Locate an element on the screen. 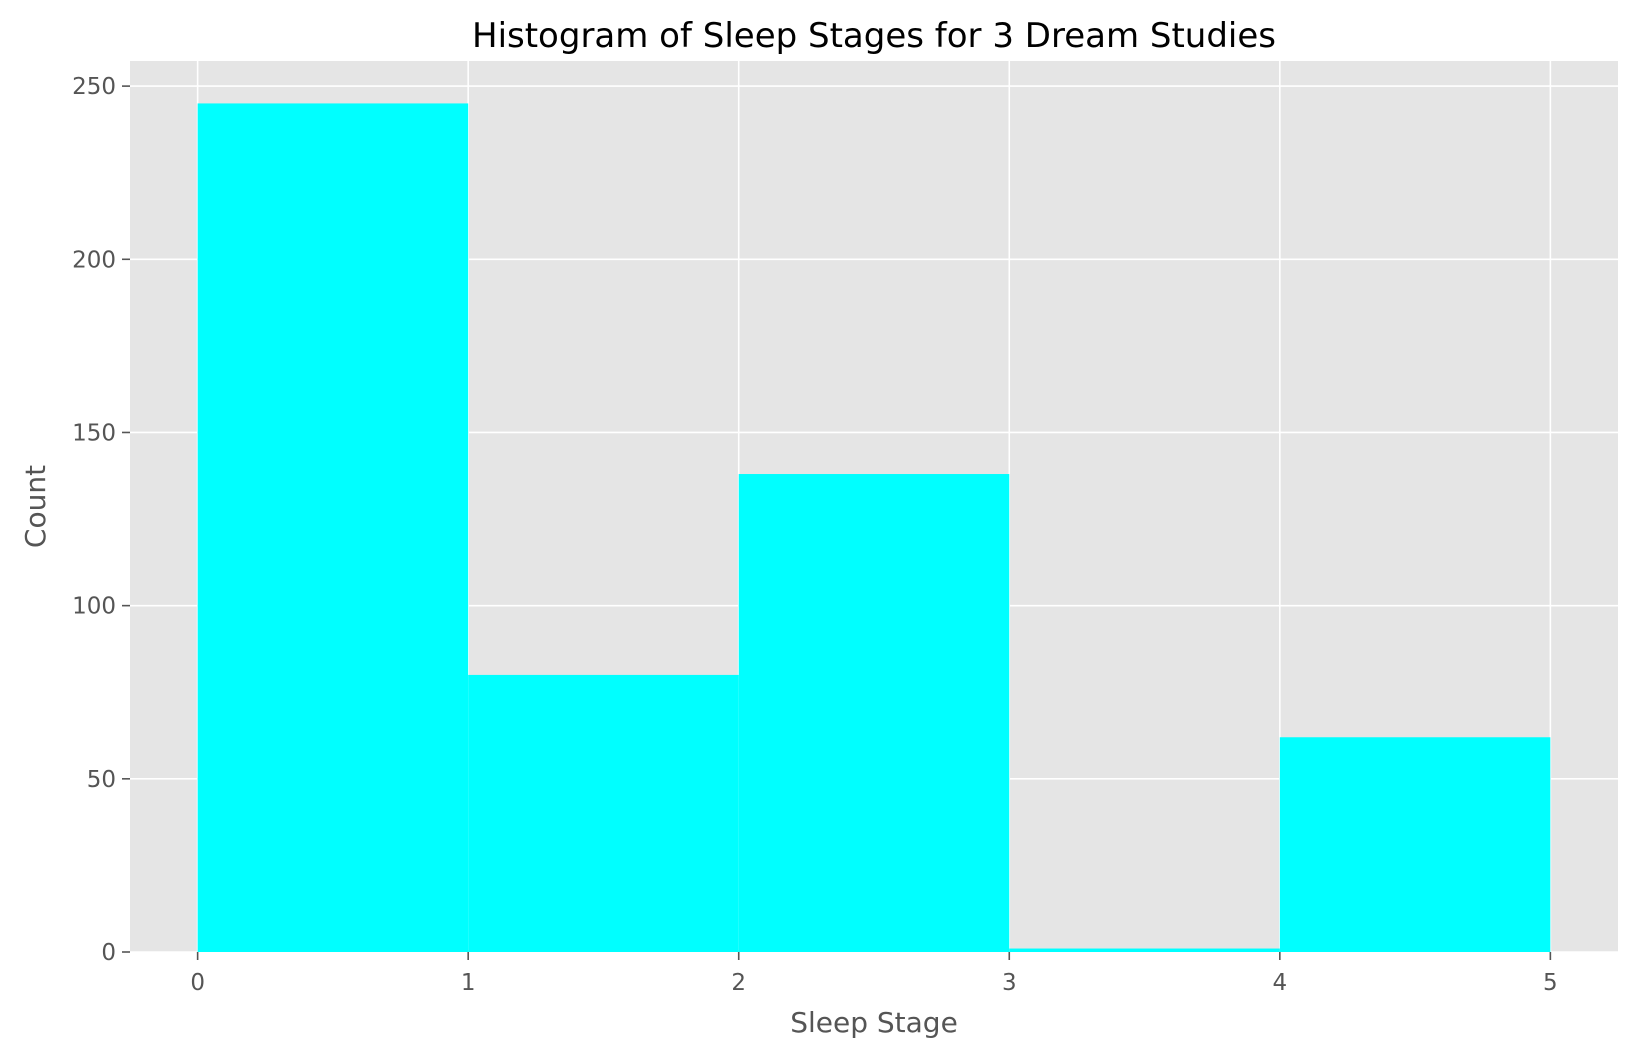  y-tick-label: 100 is located at coordinates (94, 607).